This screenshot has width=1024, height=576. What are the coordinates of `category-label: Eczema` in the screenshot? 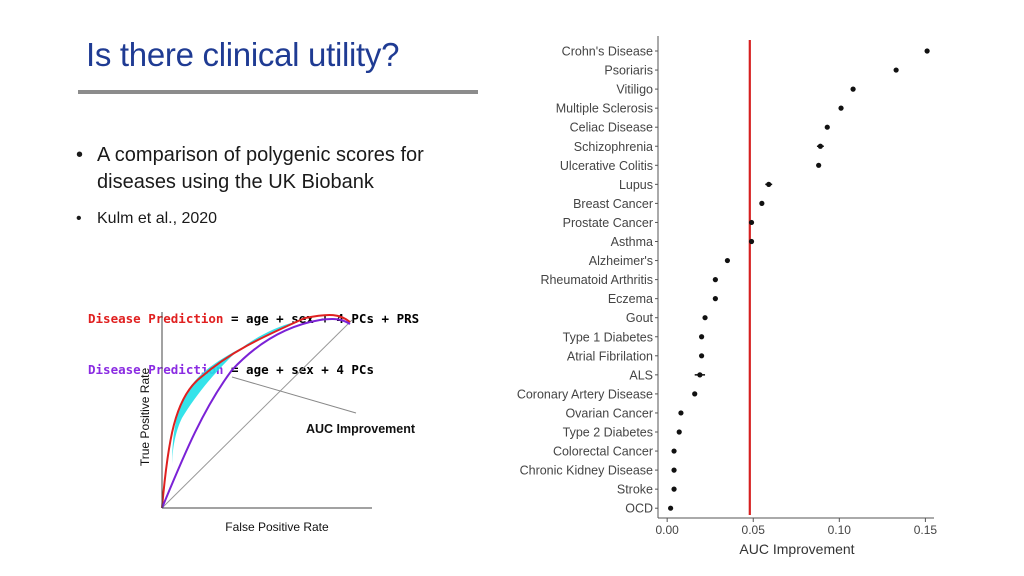 It's located at (630, 299).